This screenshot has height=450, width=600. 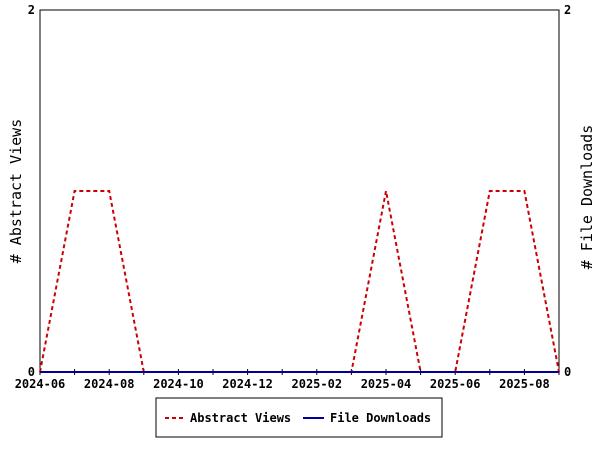 I want to click on legend-label-abstract-views: Abstract Views, so click(x=240, y=418).